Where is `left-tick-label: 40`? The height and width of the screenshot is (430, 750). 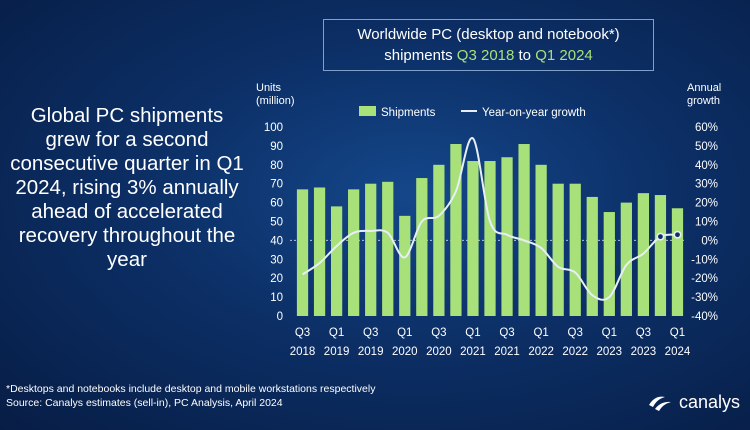
left-tick-label: 40 is located at coordinates (276, 241).